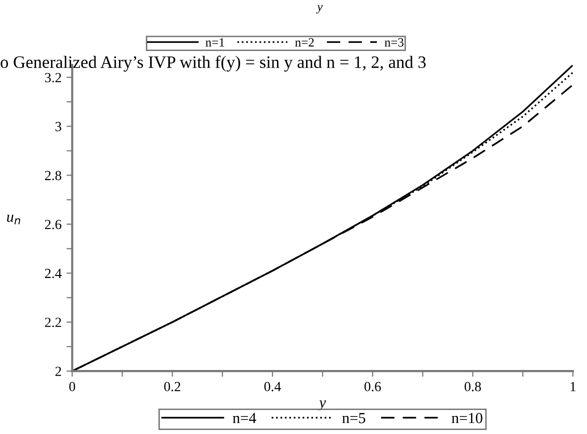  I want to click on legend-label: n=10, so click(467, 418).